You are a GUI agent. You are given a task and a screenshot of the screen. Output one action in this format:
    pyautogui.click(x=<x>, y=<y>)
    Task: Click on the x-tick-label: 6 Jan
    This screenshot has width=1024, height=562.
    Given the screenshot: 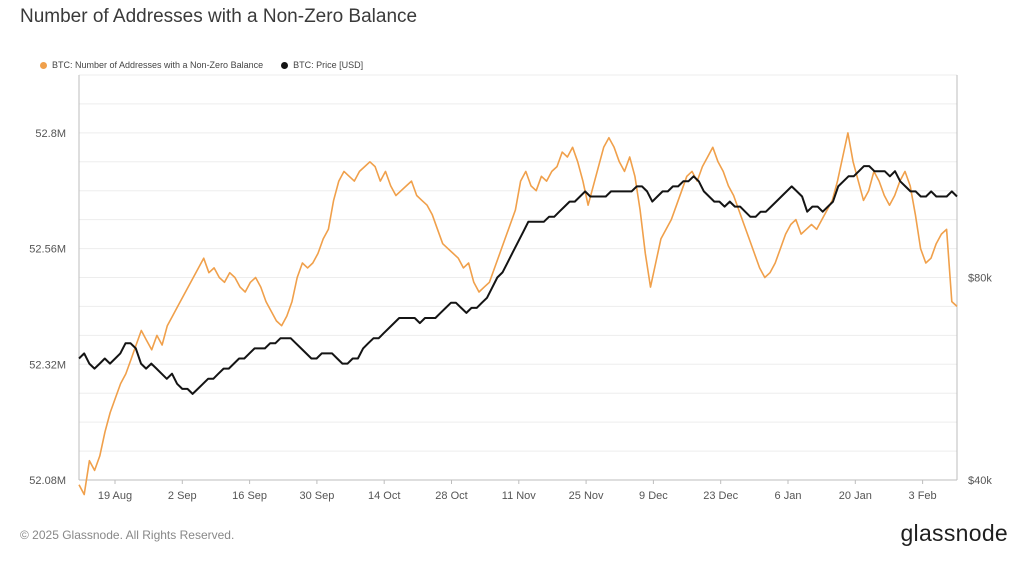 What is the action you would take?
    pyautogui.click(x=788, y=496)
    